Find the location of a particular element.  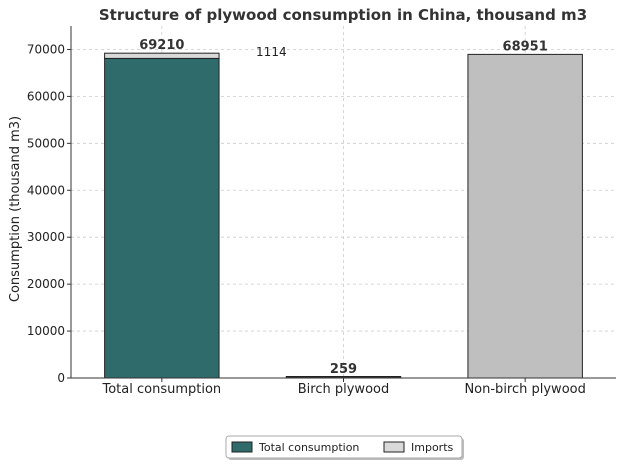

legend-label: Total consumption is located at coordinates (308, 447).